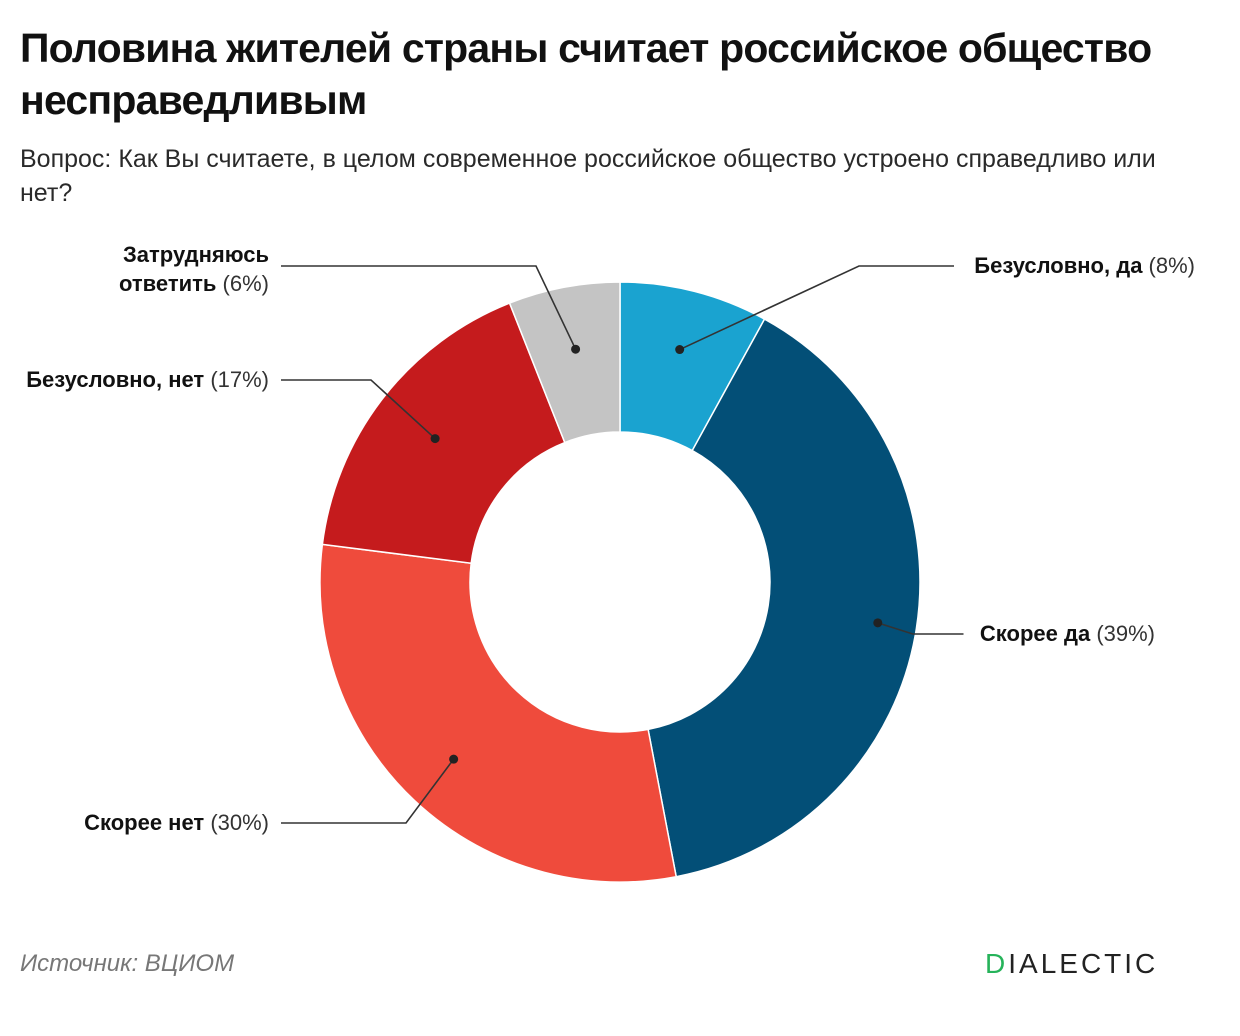  I want to click on slice-label-2: Скорее да (39%), so click(1067, 633).